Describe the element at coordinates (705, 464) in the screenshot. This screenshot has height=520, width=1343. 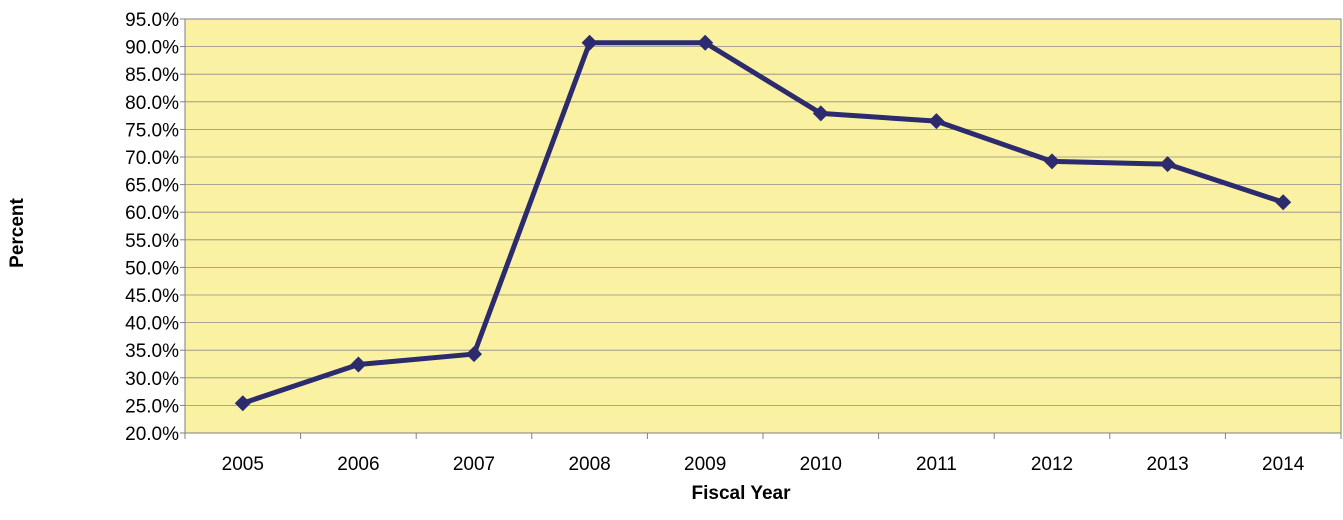
I see `x-tick-label: 2009` at that location.